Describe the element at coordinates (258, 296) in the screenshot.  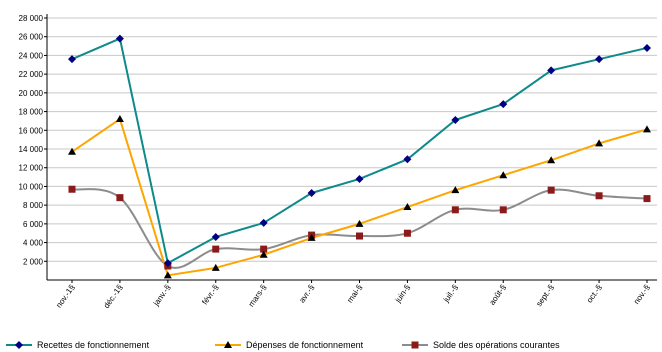
I see `x-tick-label: mars-§` at that location.